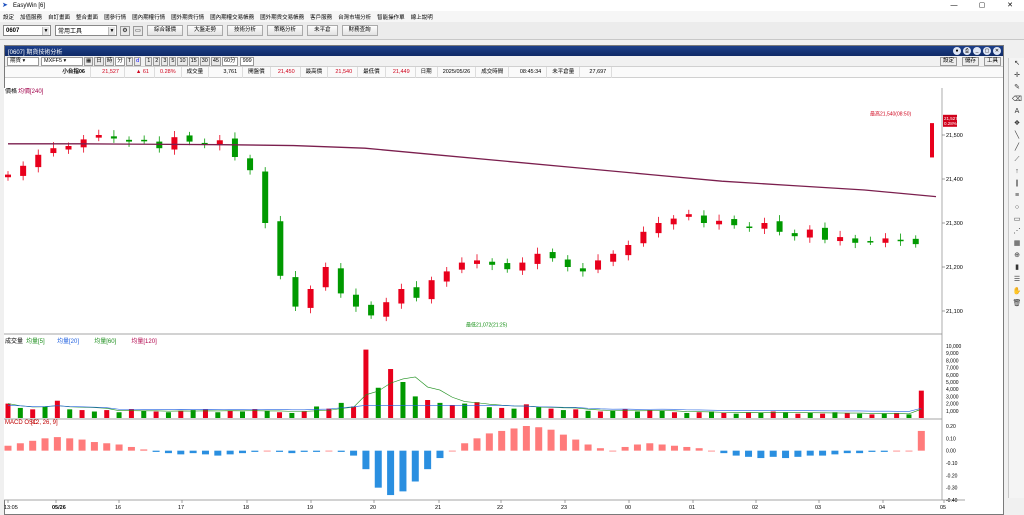 The height and width of the screenshot is (515, 1024). I want to click on type-select: 期貨 ▾, so click(23, 61).